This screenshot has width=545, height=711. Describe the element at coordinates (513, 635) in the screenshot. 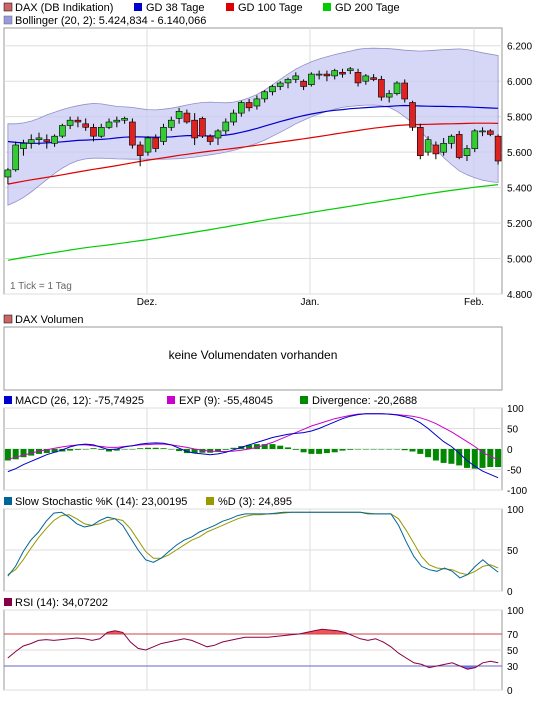

I see `rsi-y-tick: 70` at that location.